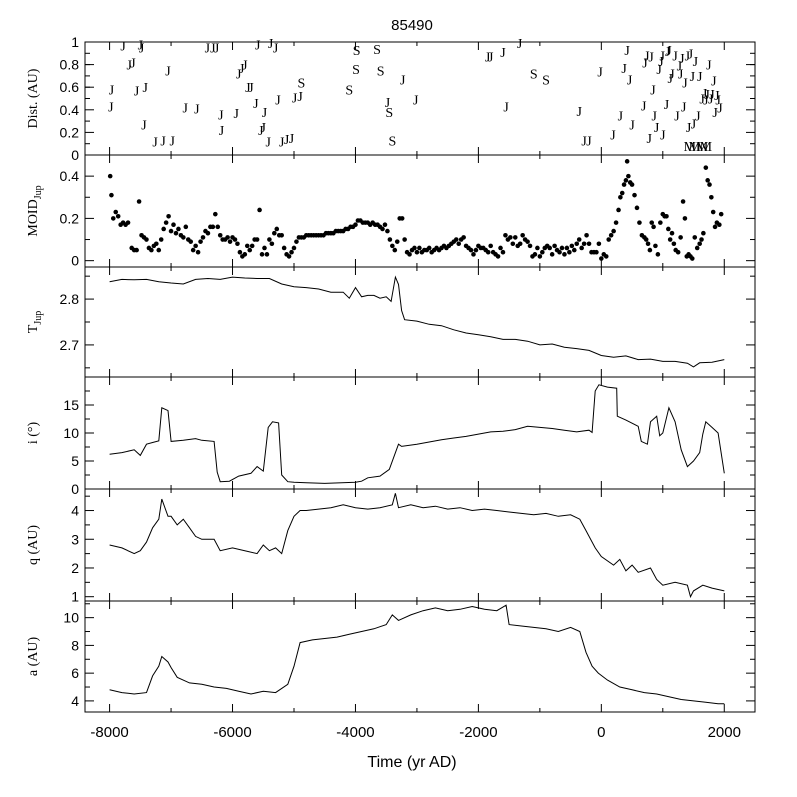 The image size is (797, 797). Describe the element at coordinates (417, 434) in the screenshot. I see `series-line` at that location.